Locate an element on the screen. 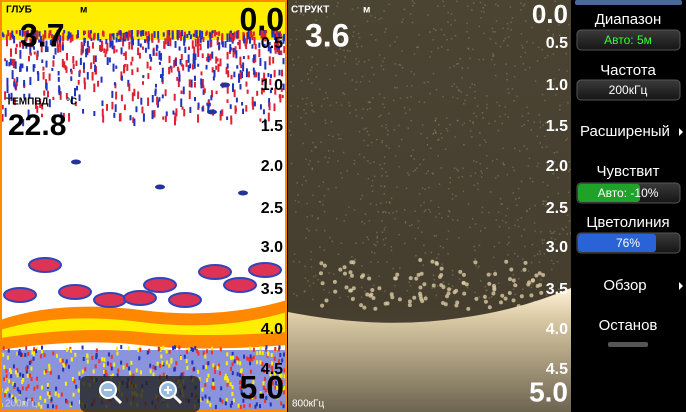  range-item: Диапазон Авто: 5м is located at coordinates (628, 31).